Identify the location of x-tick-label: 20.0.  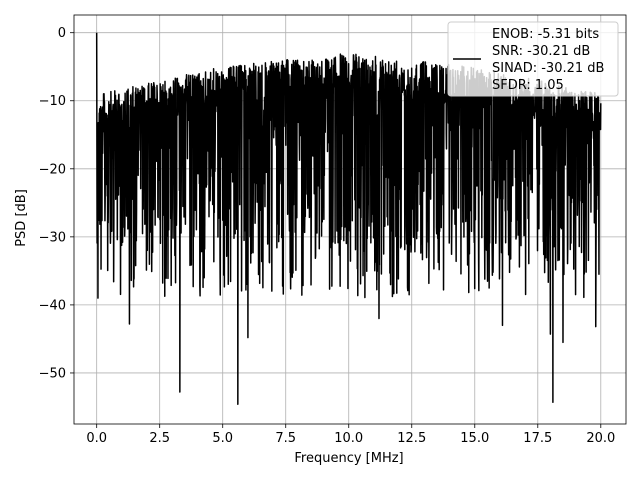
(600, 438).